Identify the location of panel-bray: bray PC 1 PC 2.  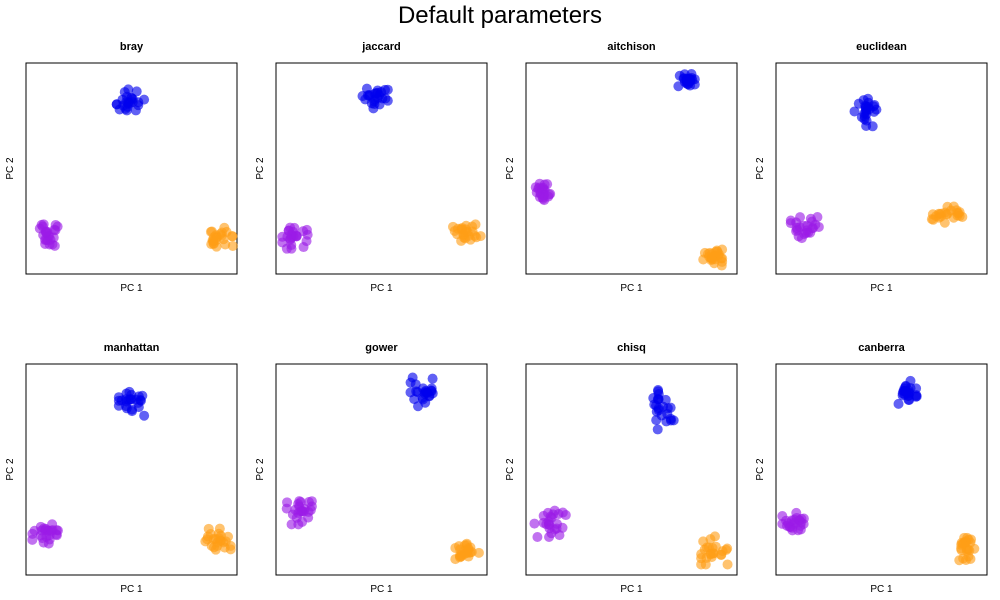
(121, 167).